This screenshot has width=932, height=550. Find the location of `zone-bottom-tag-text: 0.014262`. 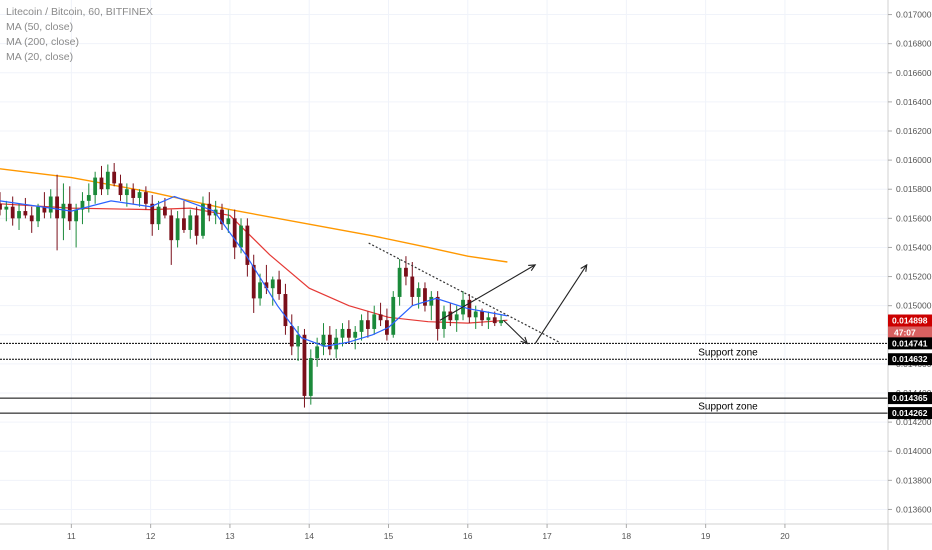

zone-bottom-tag-text: 0.014262 is located at coordinates (910, 413).